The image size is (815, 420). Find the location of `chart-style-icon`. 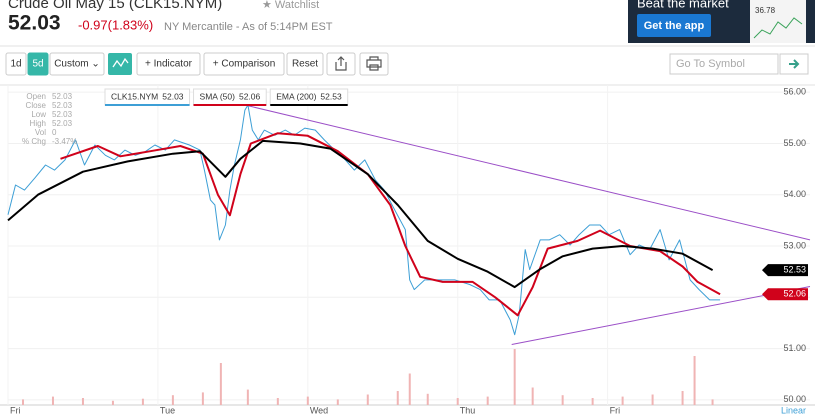

chart-style-icon is located at coordinates (120, 62).